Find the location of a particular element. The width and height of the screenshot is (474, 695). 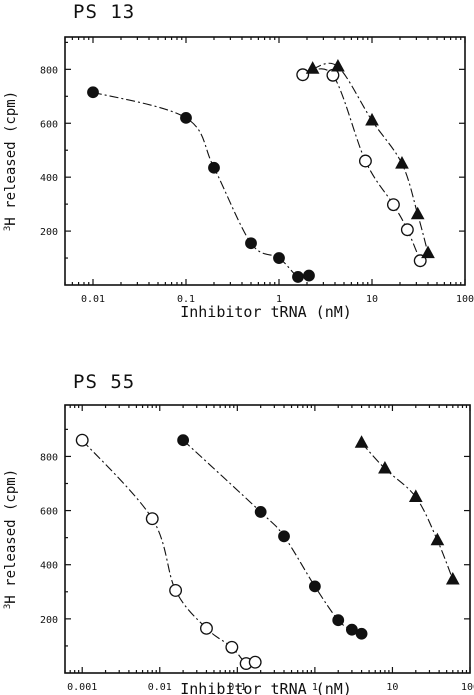

chart-title: PS 13 is located at coordinates (104, 12).